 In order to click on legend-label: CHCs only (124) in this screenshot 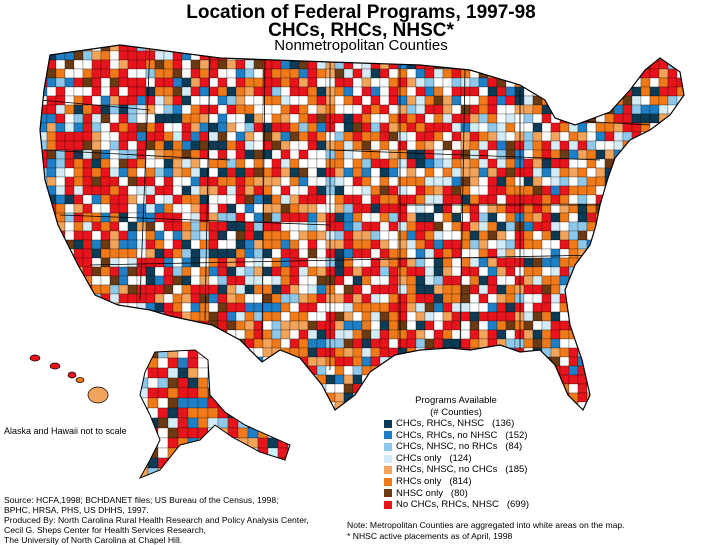, I will do `click(434, 458)`.